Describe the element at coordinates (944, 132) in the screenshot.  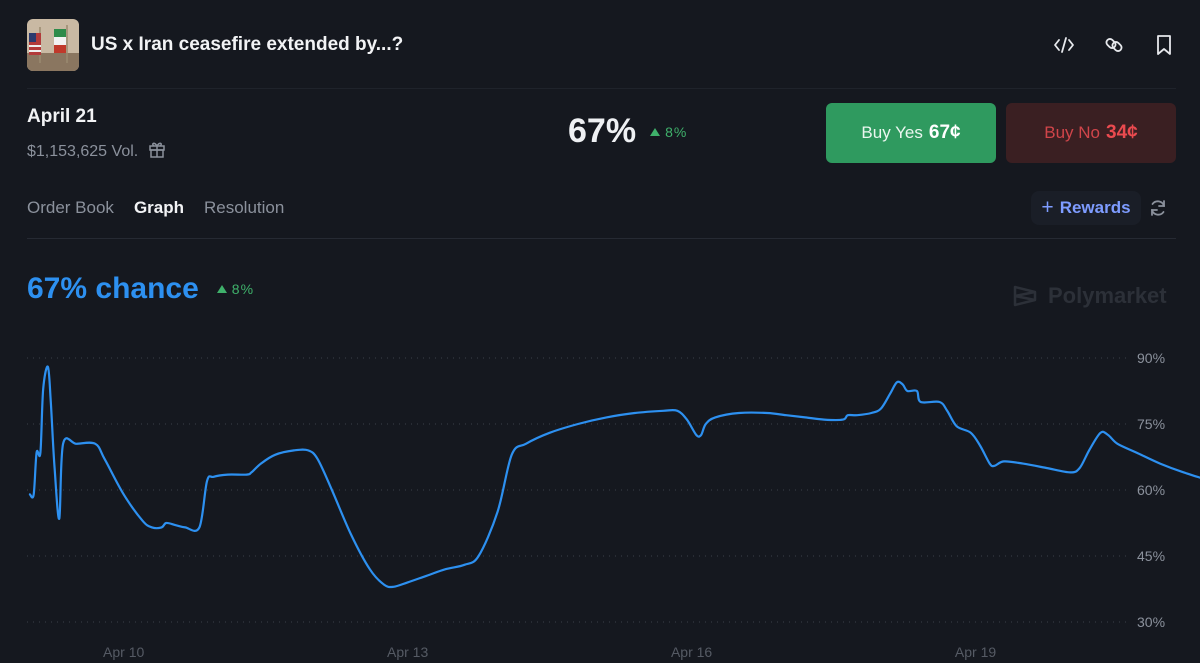
I see `buy-yes-price: 67¢` at that location.